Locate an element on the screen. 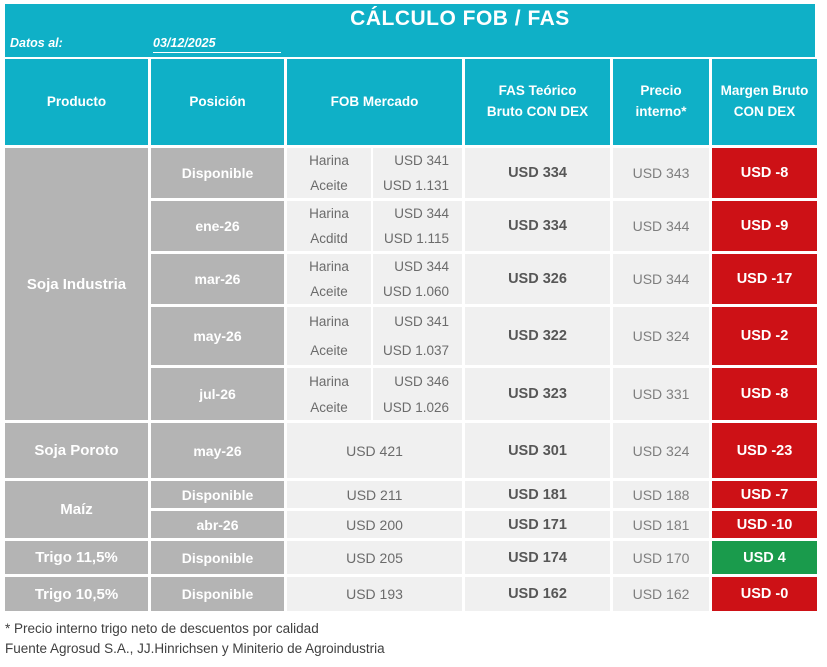  fob-cell: Harina USD 344 Aceite USD 1.060 is located at coordinates (374, 279).